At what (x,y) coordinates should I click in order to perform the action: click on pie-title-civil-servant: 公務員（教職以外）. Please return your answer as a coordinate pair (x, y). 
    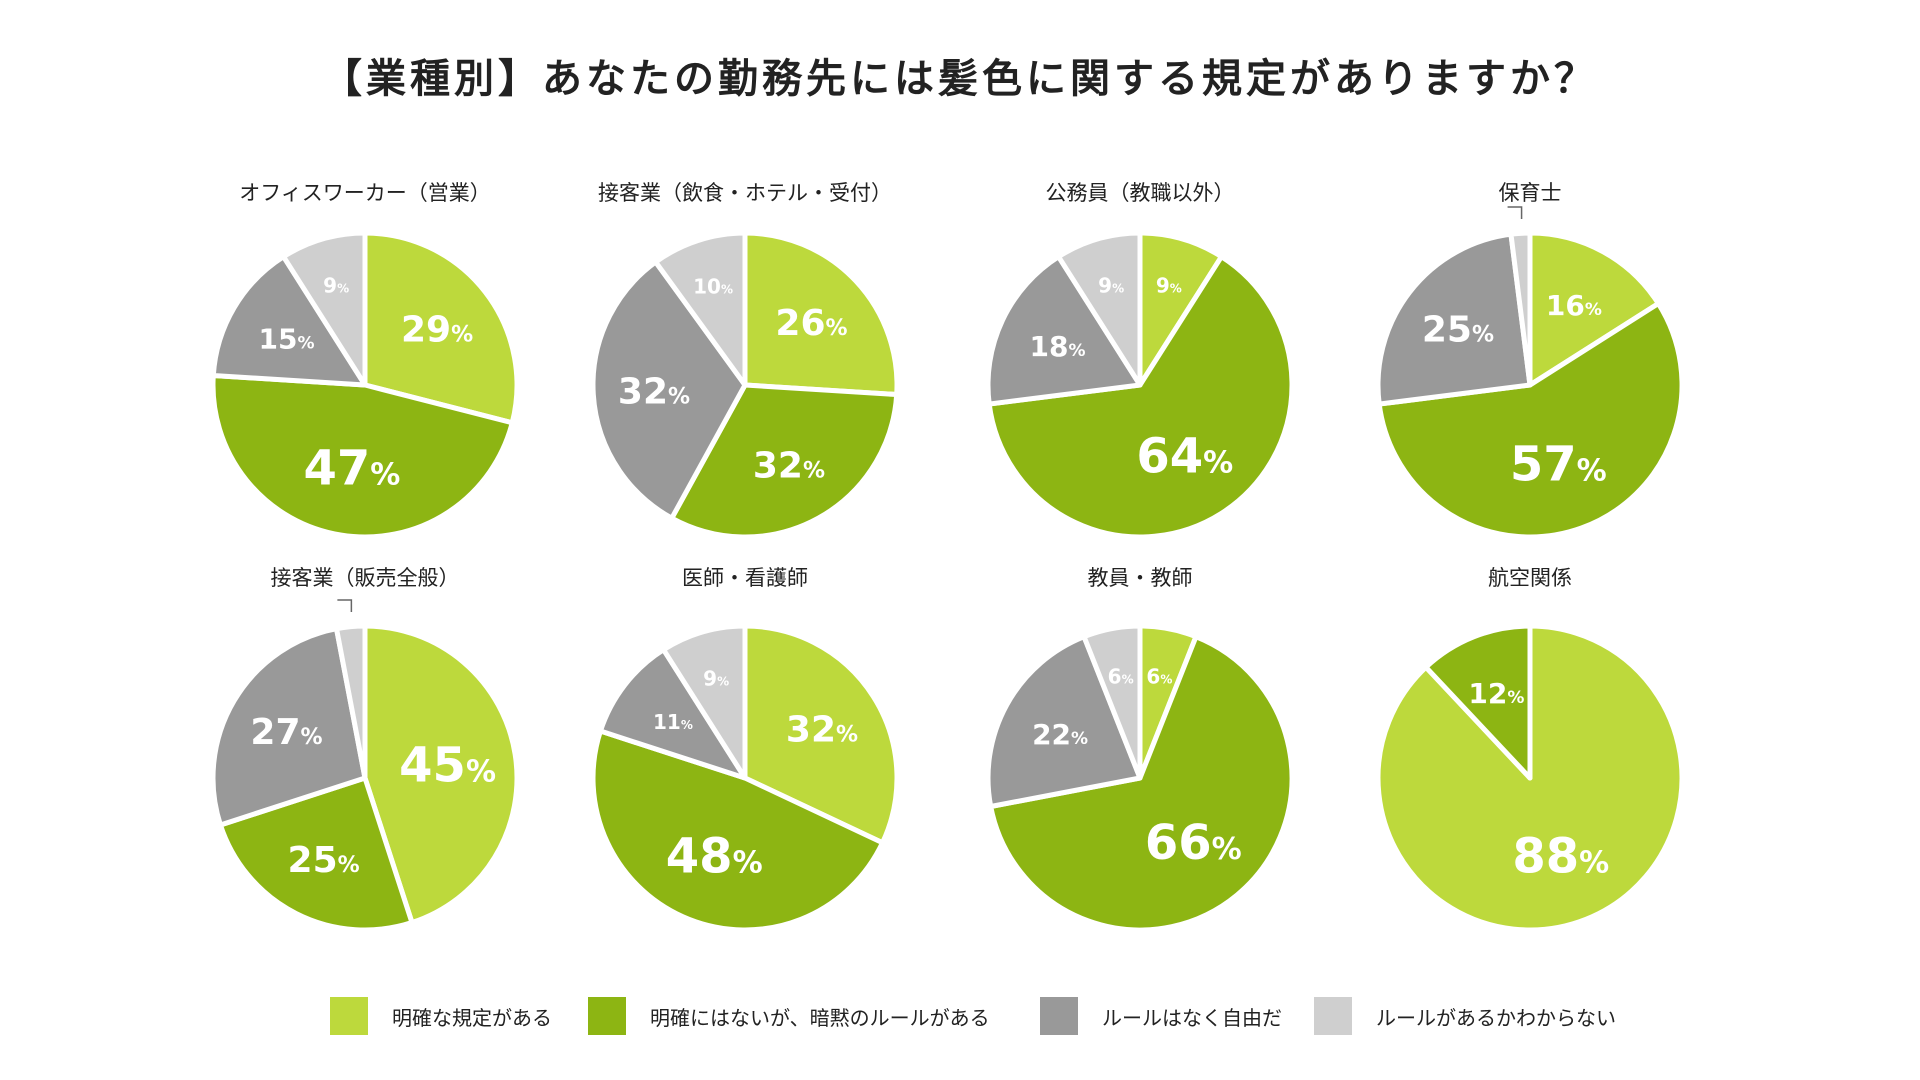
    Looking at the image, I should click on (1140, 193).